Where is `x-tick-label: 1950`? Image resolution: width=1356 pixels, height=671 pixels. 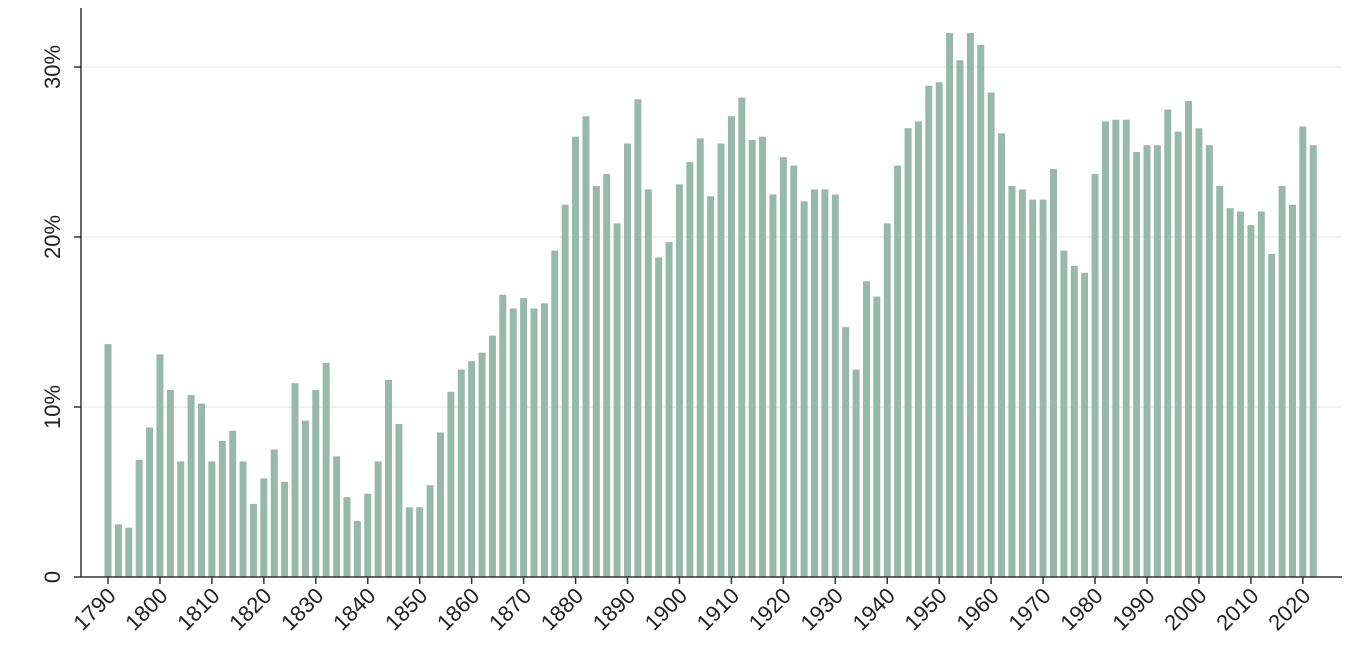
x-tick-label: 1950 is located at coordinates (926, 609).